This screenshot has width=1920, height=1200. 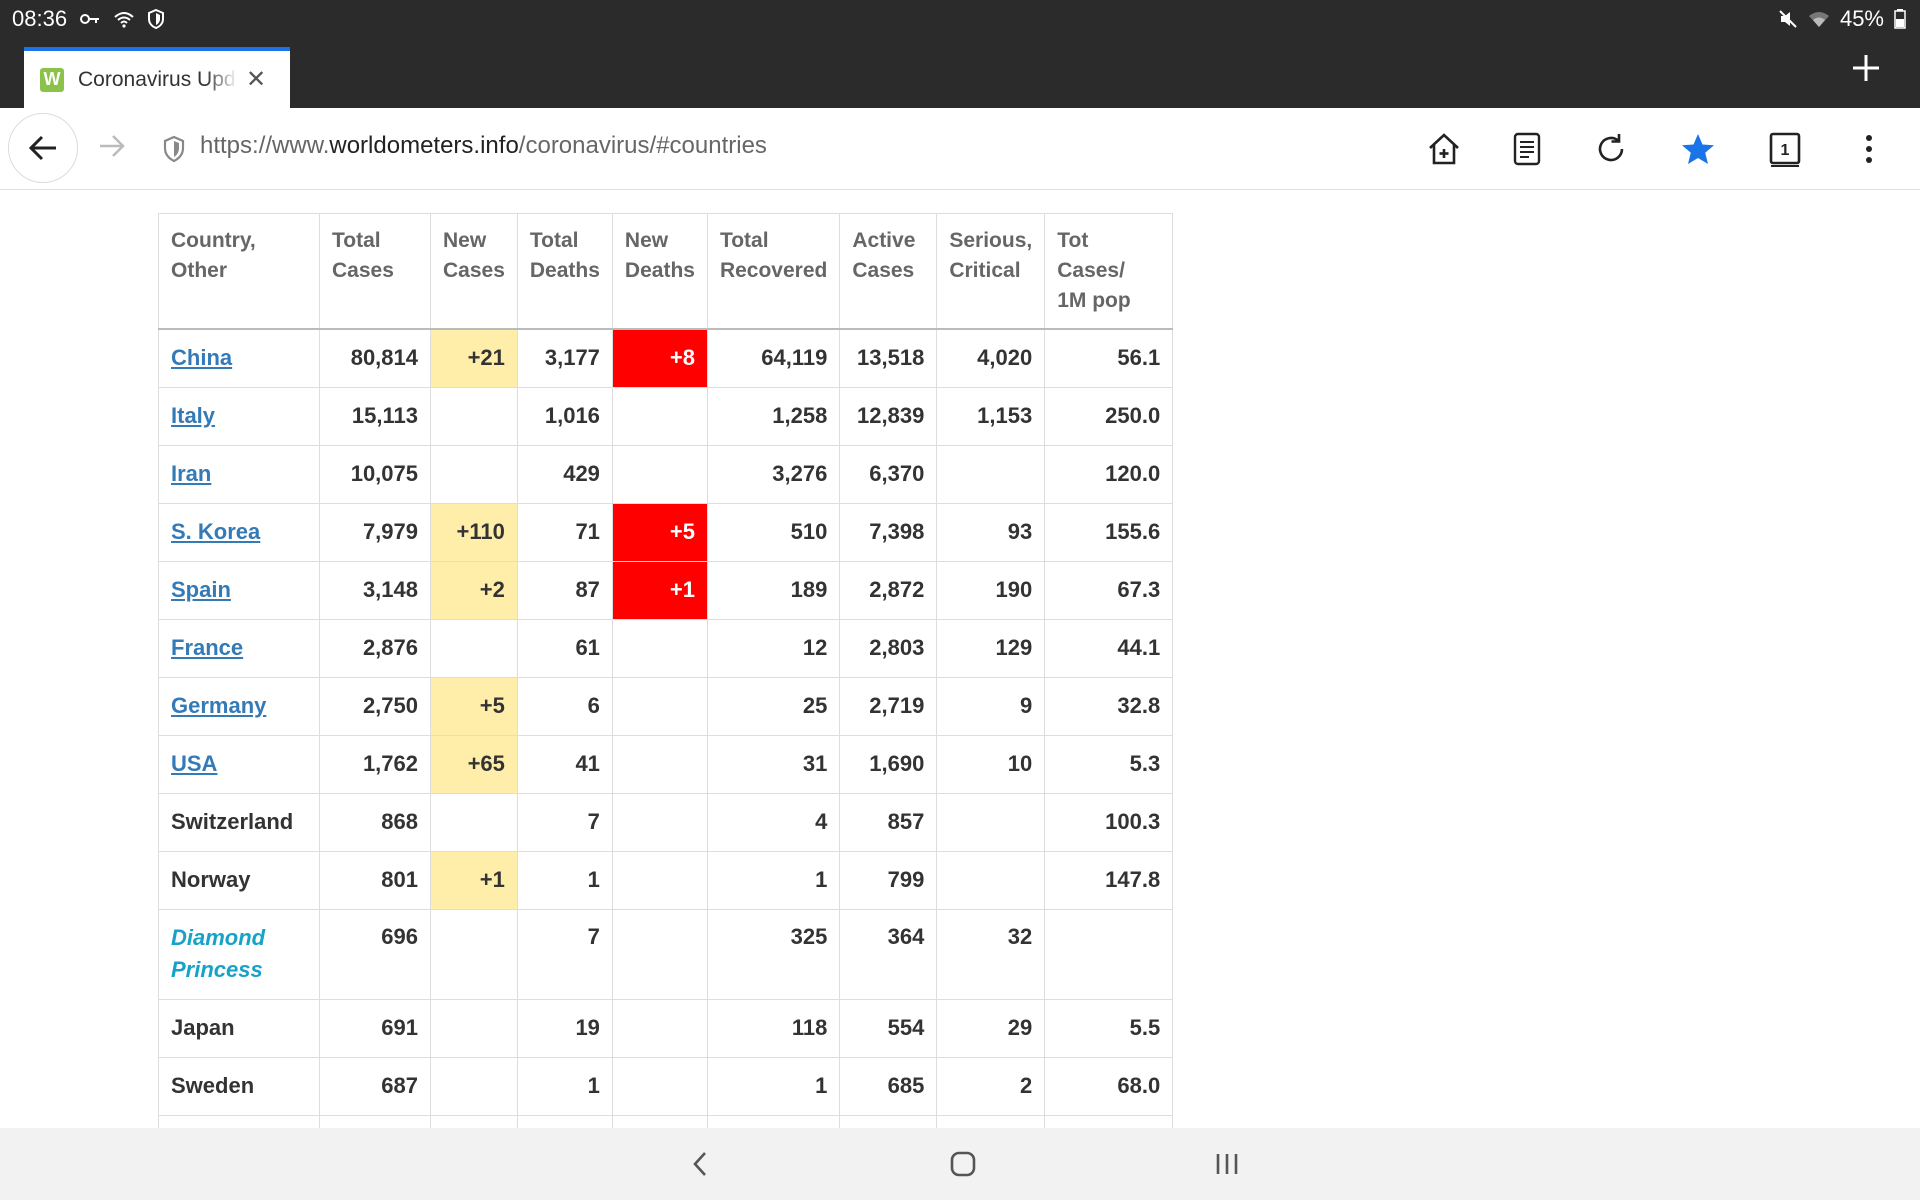 I want to click on header-total-deaths: Total Deaths, so click(x=564, y=271).